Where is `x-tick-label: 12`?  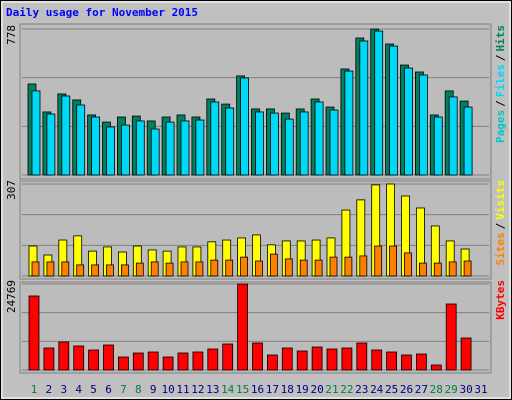 x-tick-label: 12 is located at coordinates (197, 389).